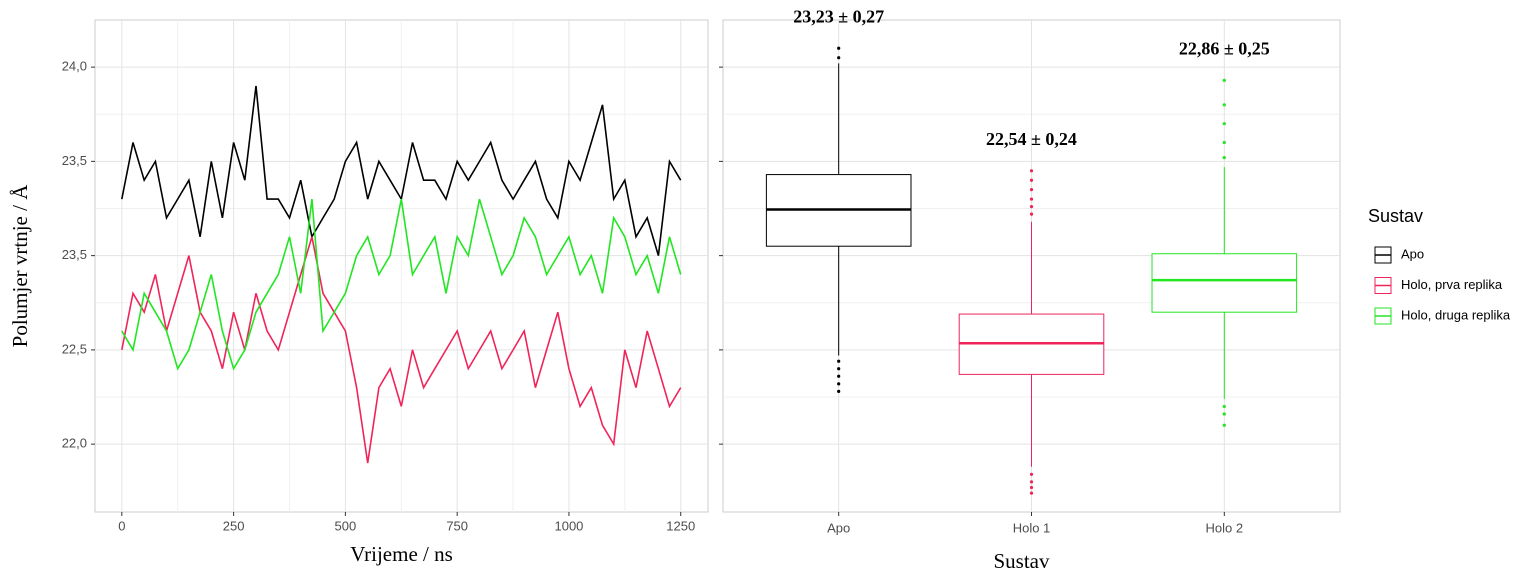  I want to click on x-axis-title: Sustav, so click(1021, 561).